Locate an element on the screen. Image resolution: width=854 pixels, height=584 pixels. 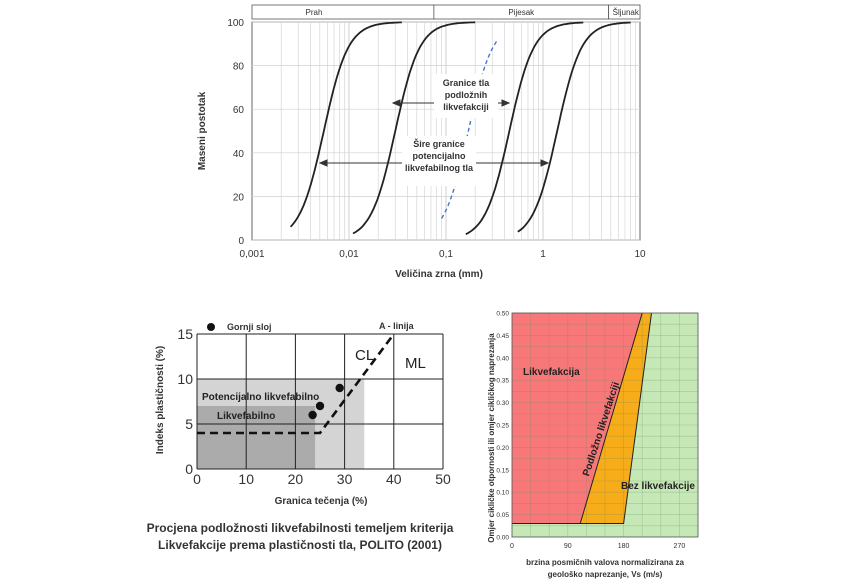
grain-y-tick-label: 0 is located at coordinates (241, 241).